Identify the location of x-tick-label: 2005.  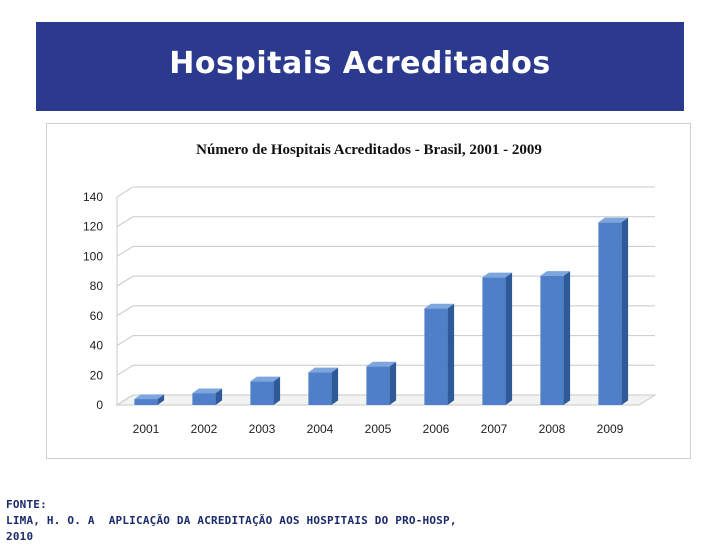
(378, 429).